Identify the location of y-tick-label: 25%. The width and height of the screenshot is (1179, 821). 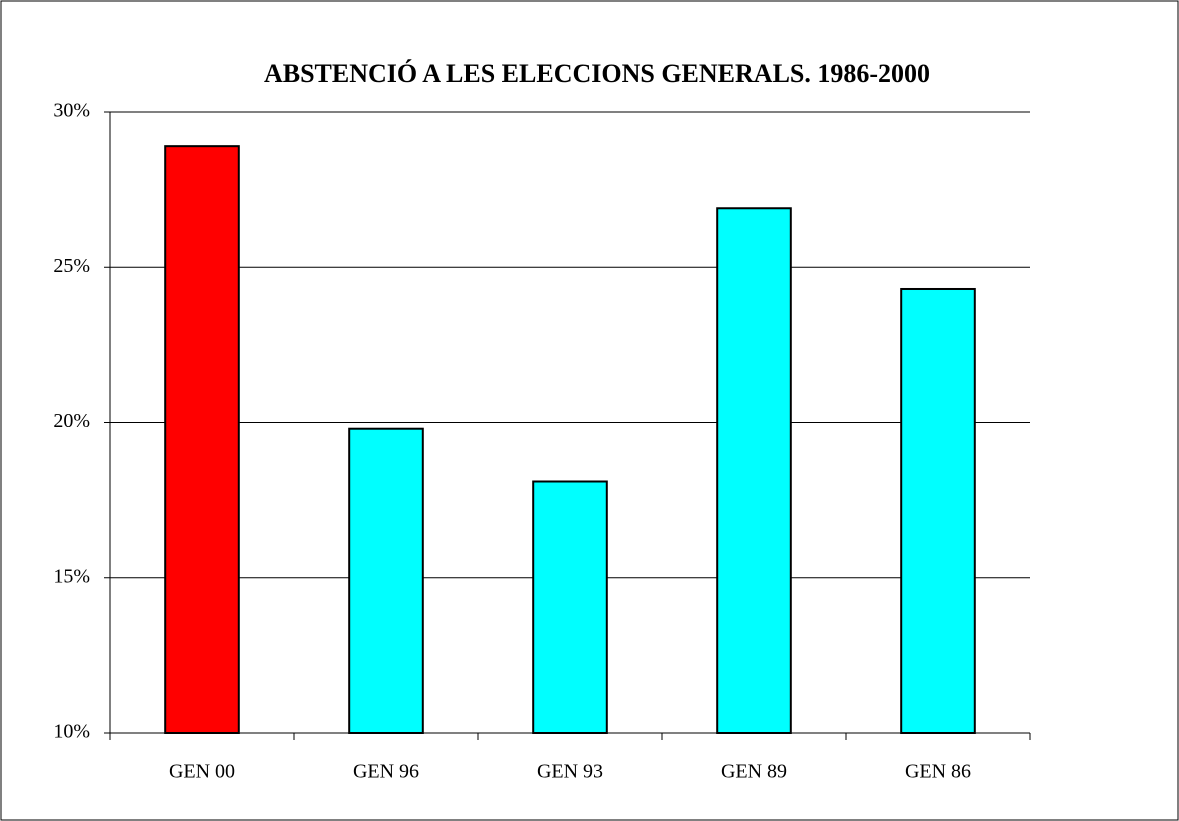
(71, 266).